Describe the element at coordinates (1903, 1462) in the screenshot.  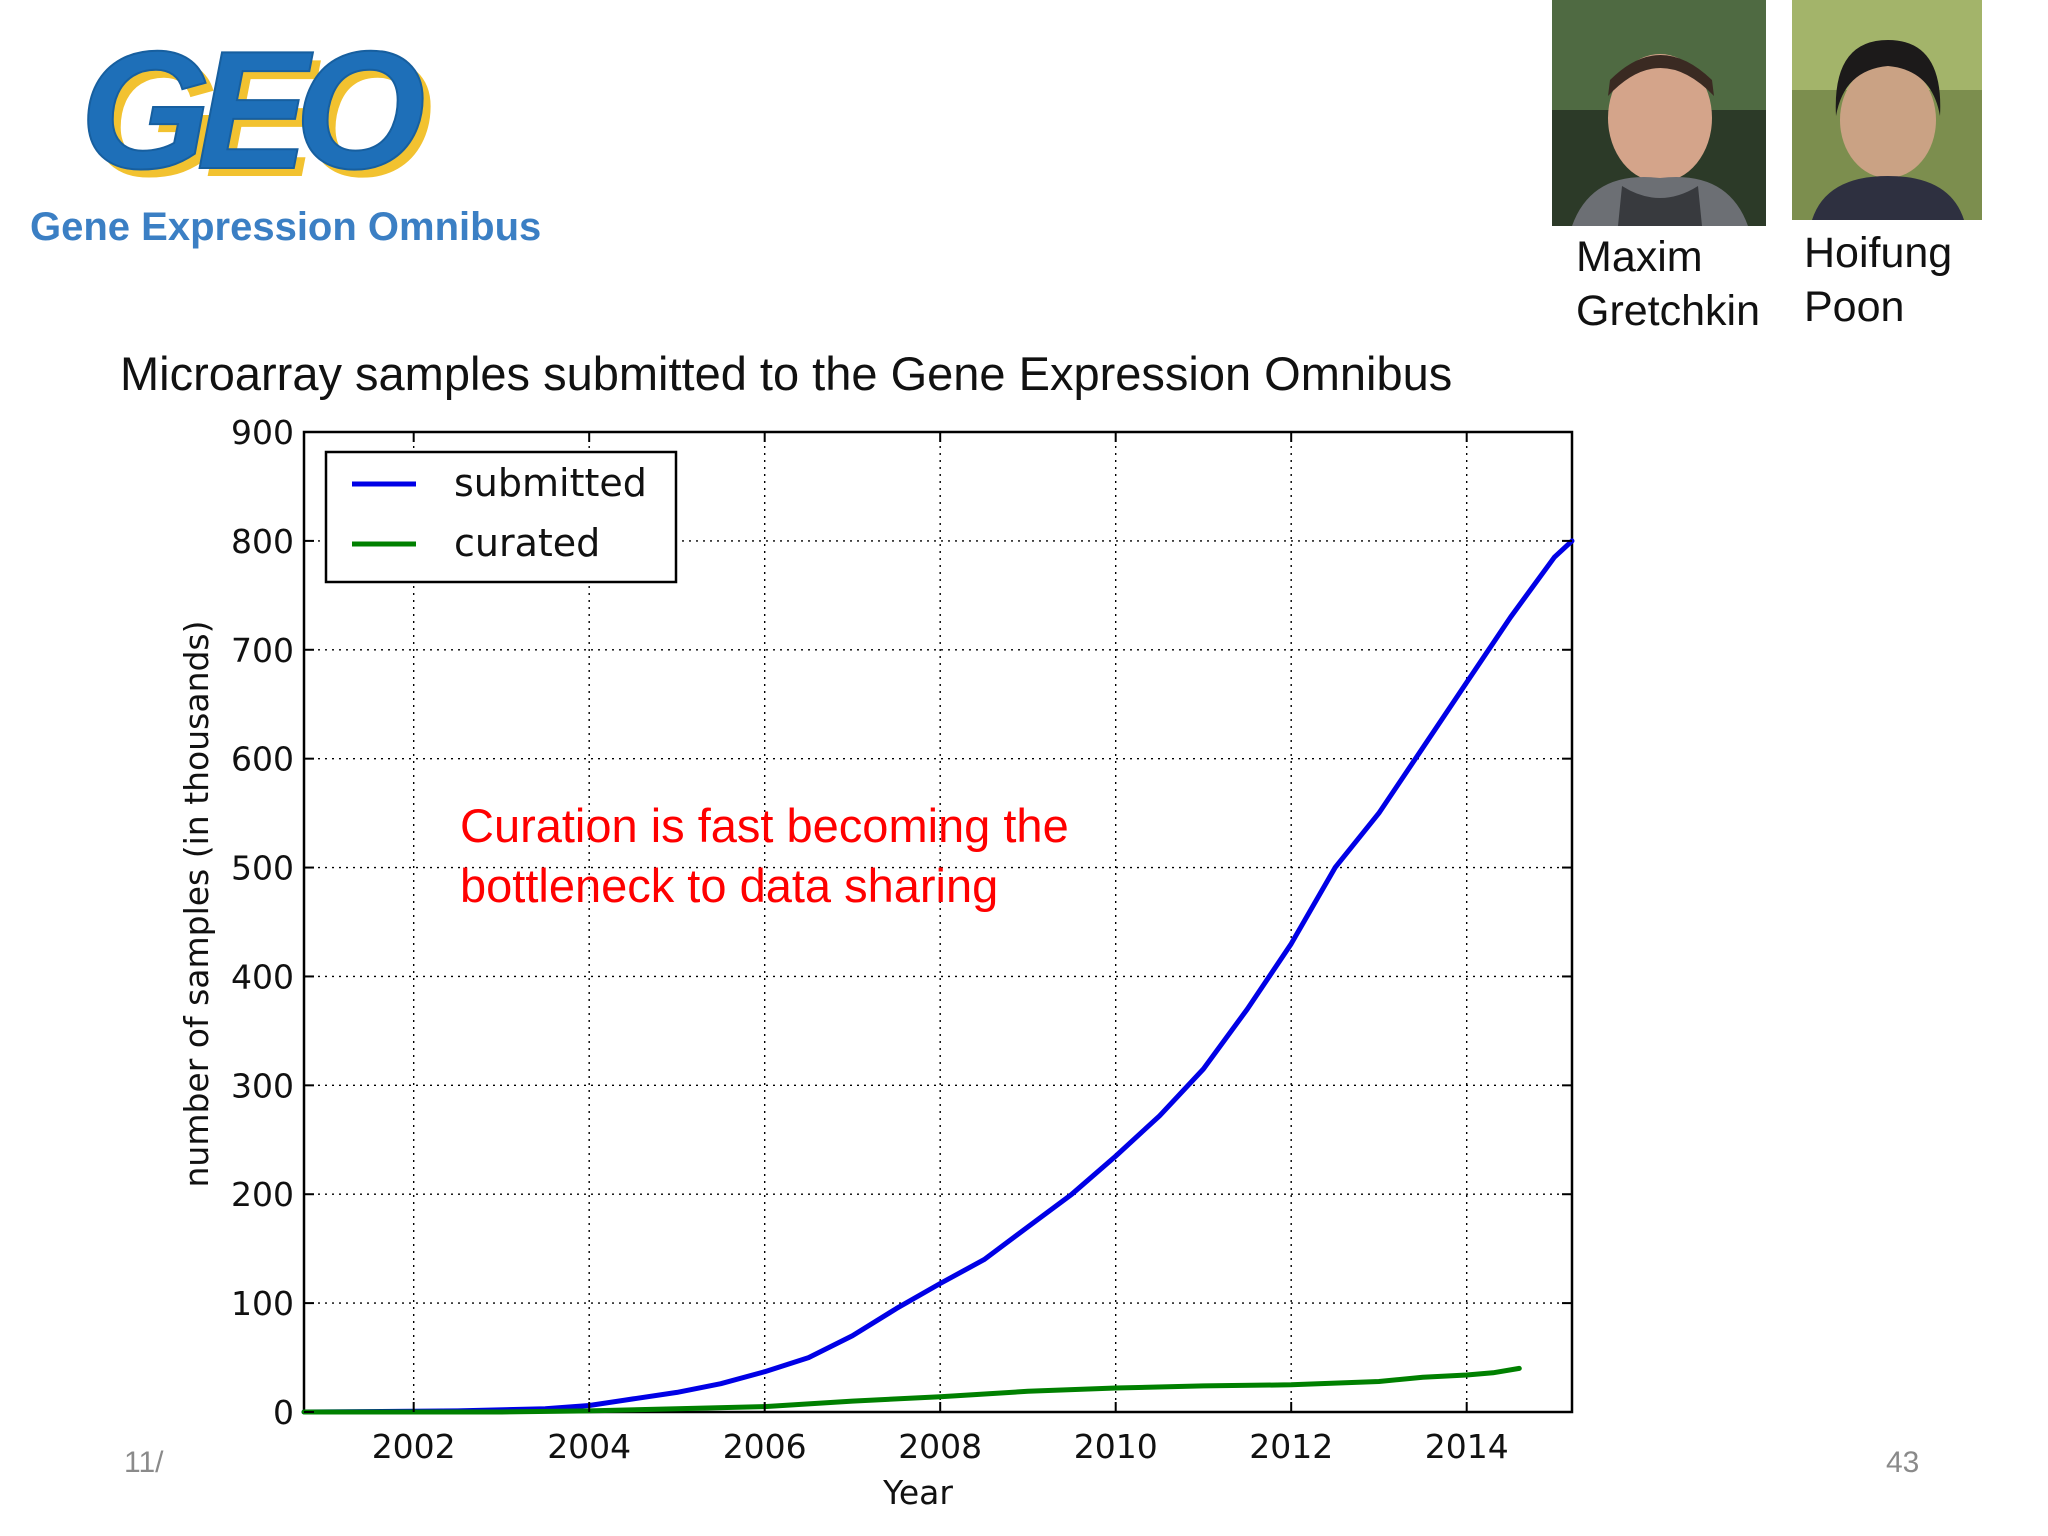
I see `page-number: 43` at that location.